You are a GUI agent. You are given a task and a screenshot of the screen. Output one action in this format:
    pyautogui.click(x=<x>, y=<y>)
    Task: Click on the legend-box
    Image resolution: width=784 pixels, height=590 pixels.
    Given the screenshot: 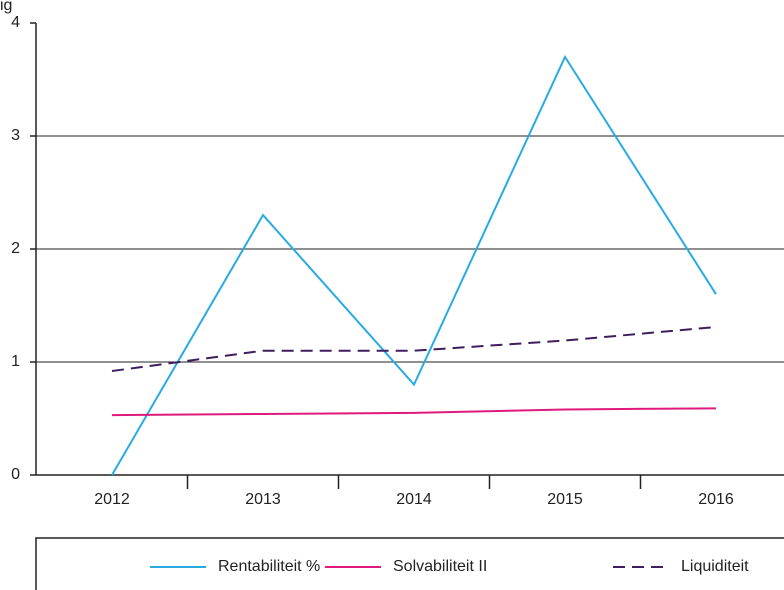 What is the action you would take?
    pyautogui.click(x=409, y=563)
    